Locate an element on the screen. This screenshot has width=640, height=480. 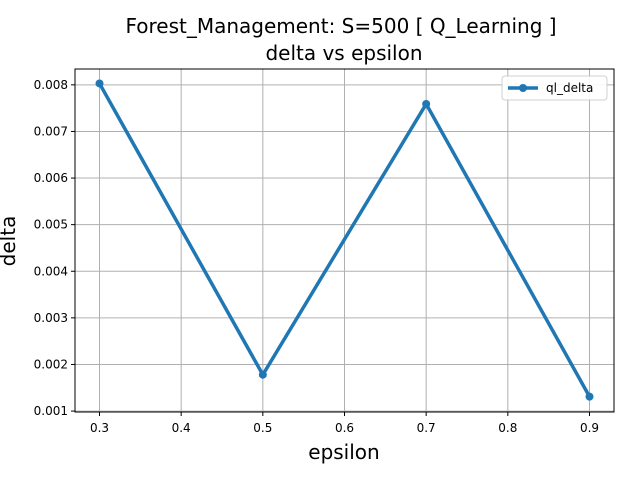
legend-entry-ql-delta: ql_delta is located at coordinates (569, 88).